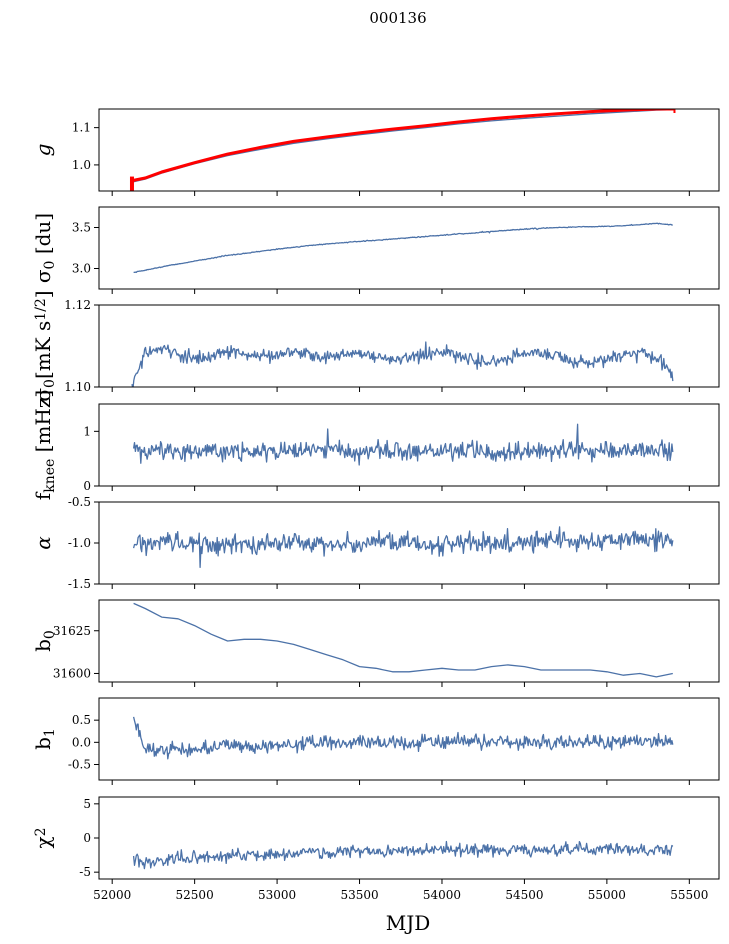 The width and height of the screenshot is (729, 944). I want to click on axes-frame-sigma0-du, so click(409, 248).